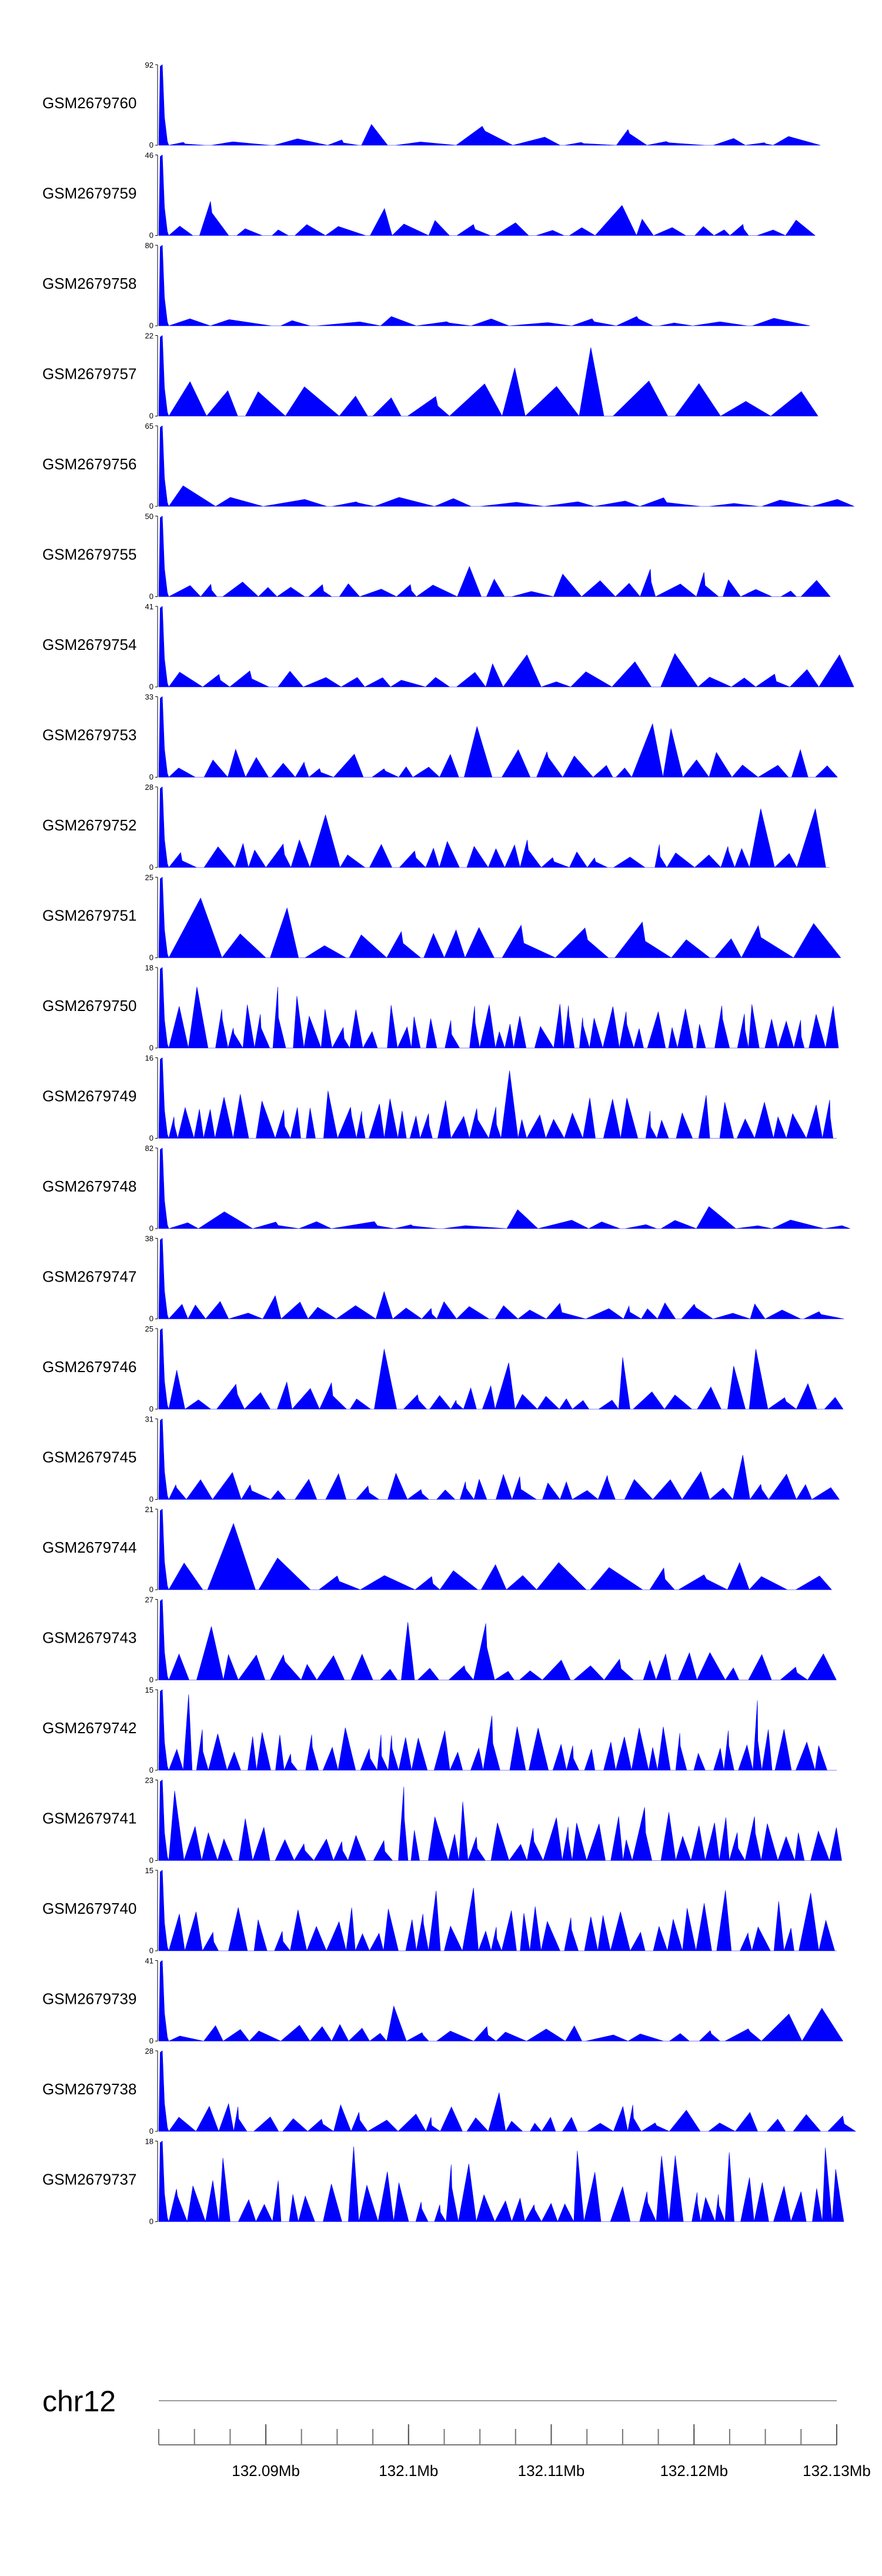  Describe the element at coordinates (149, 516) in the screenshot. I see `y-max-label: 50` at that location.